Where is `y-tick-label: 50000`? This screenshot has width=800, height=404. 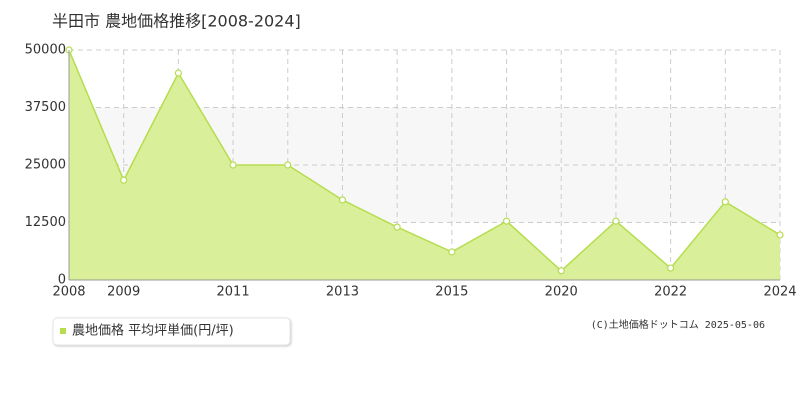 y-tick-label: 50000 is located at coordinates (45, 50).